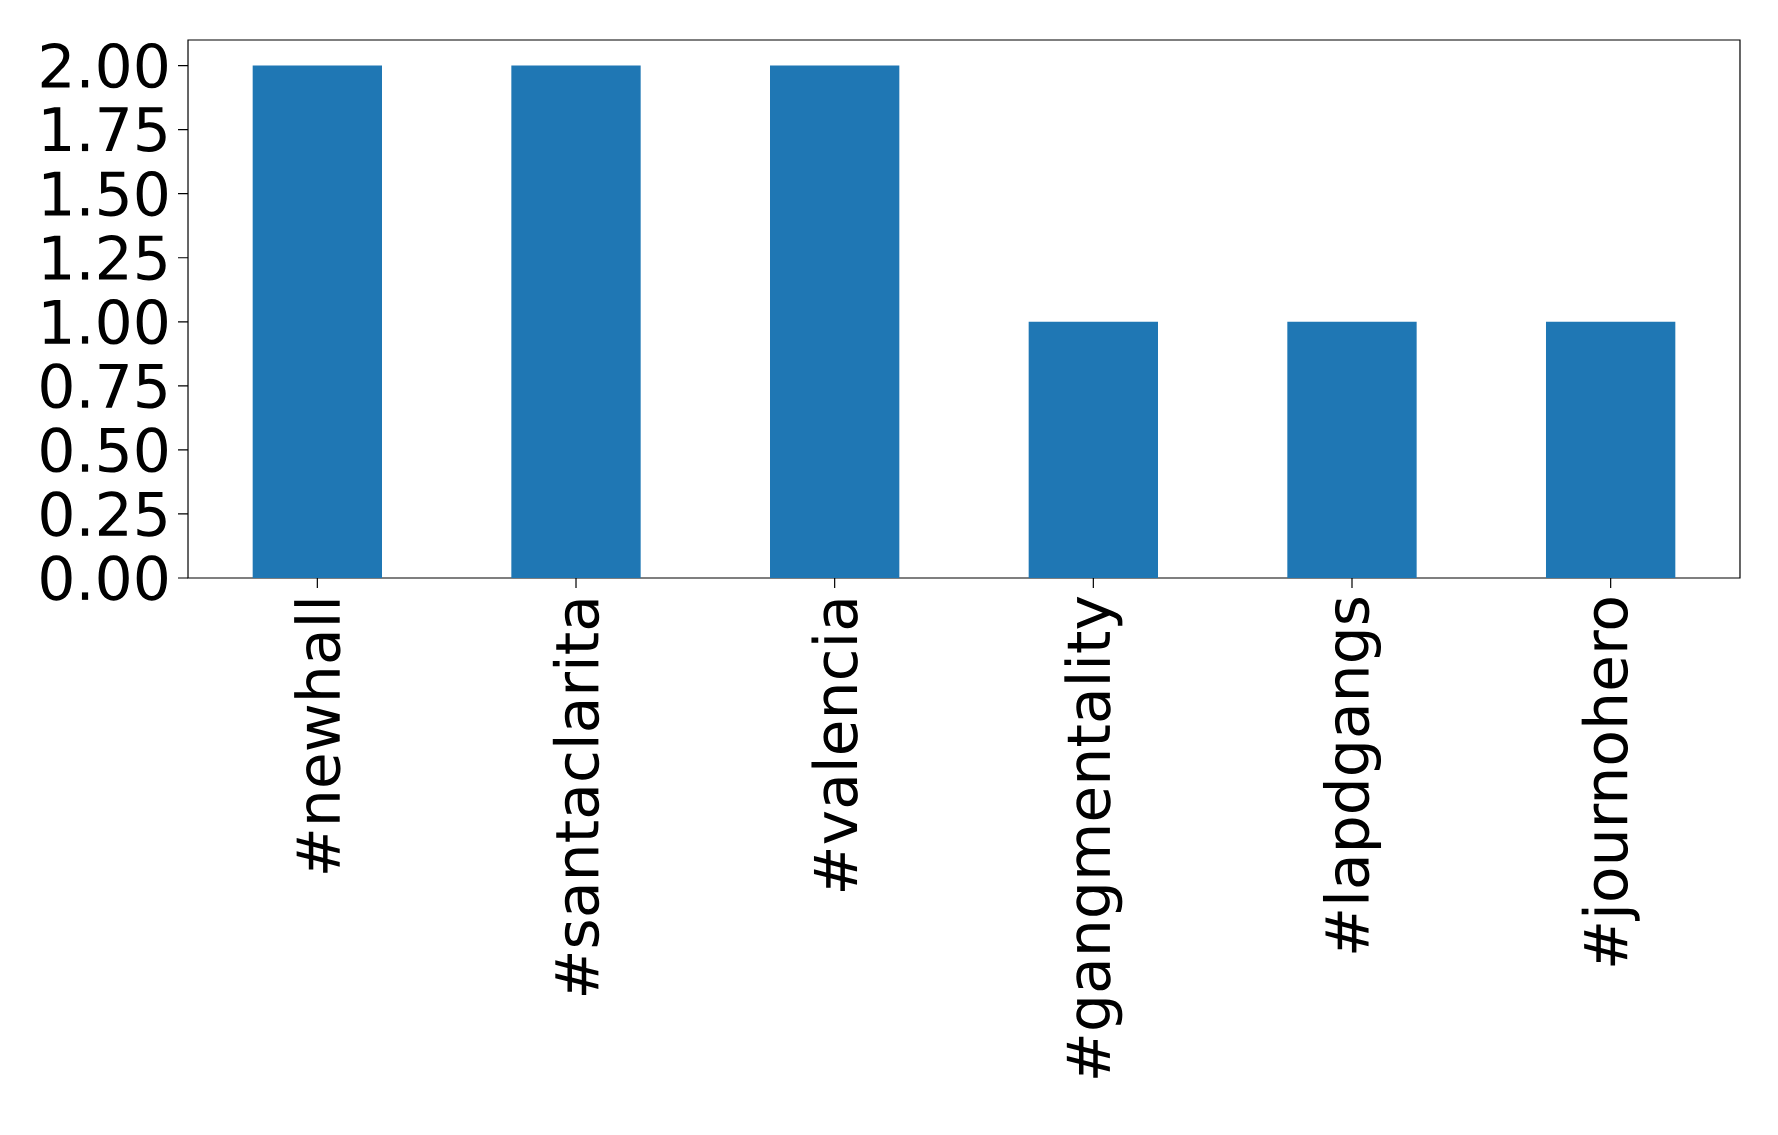 The image size is (1778, 1135). What do you see at coordinates (103, 514) in the screenshot?
I see `y-tick-label: 0.25` at bounding box center [103, 514].